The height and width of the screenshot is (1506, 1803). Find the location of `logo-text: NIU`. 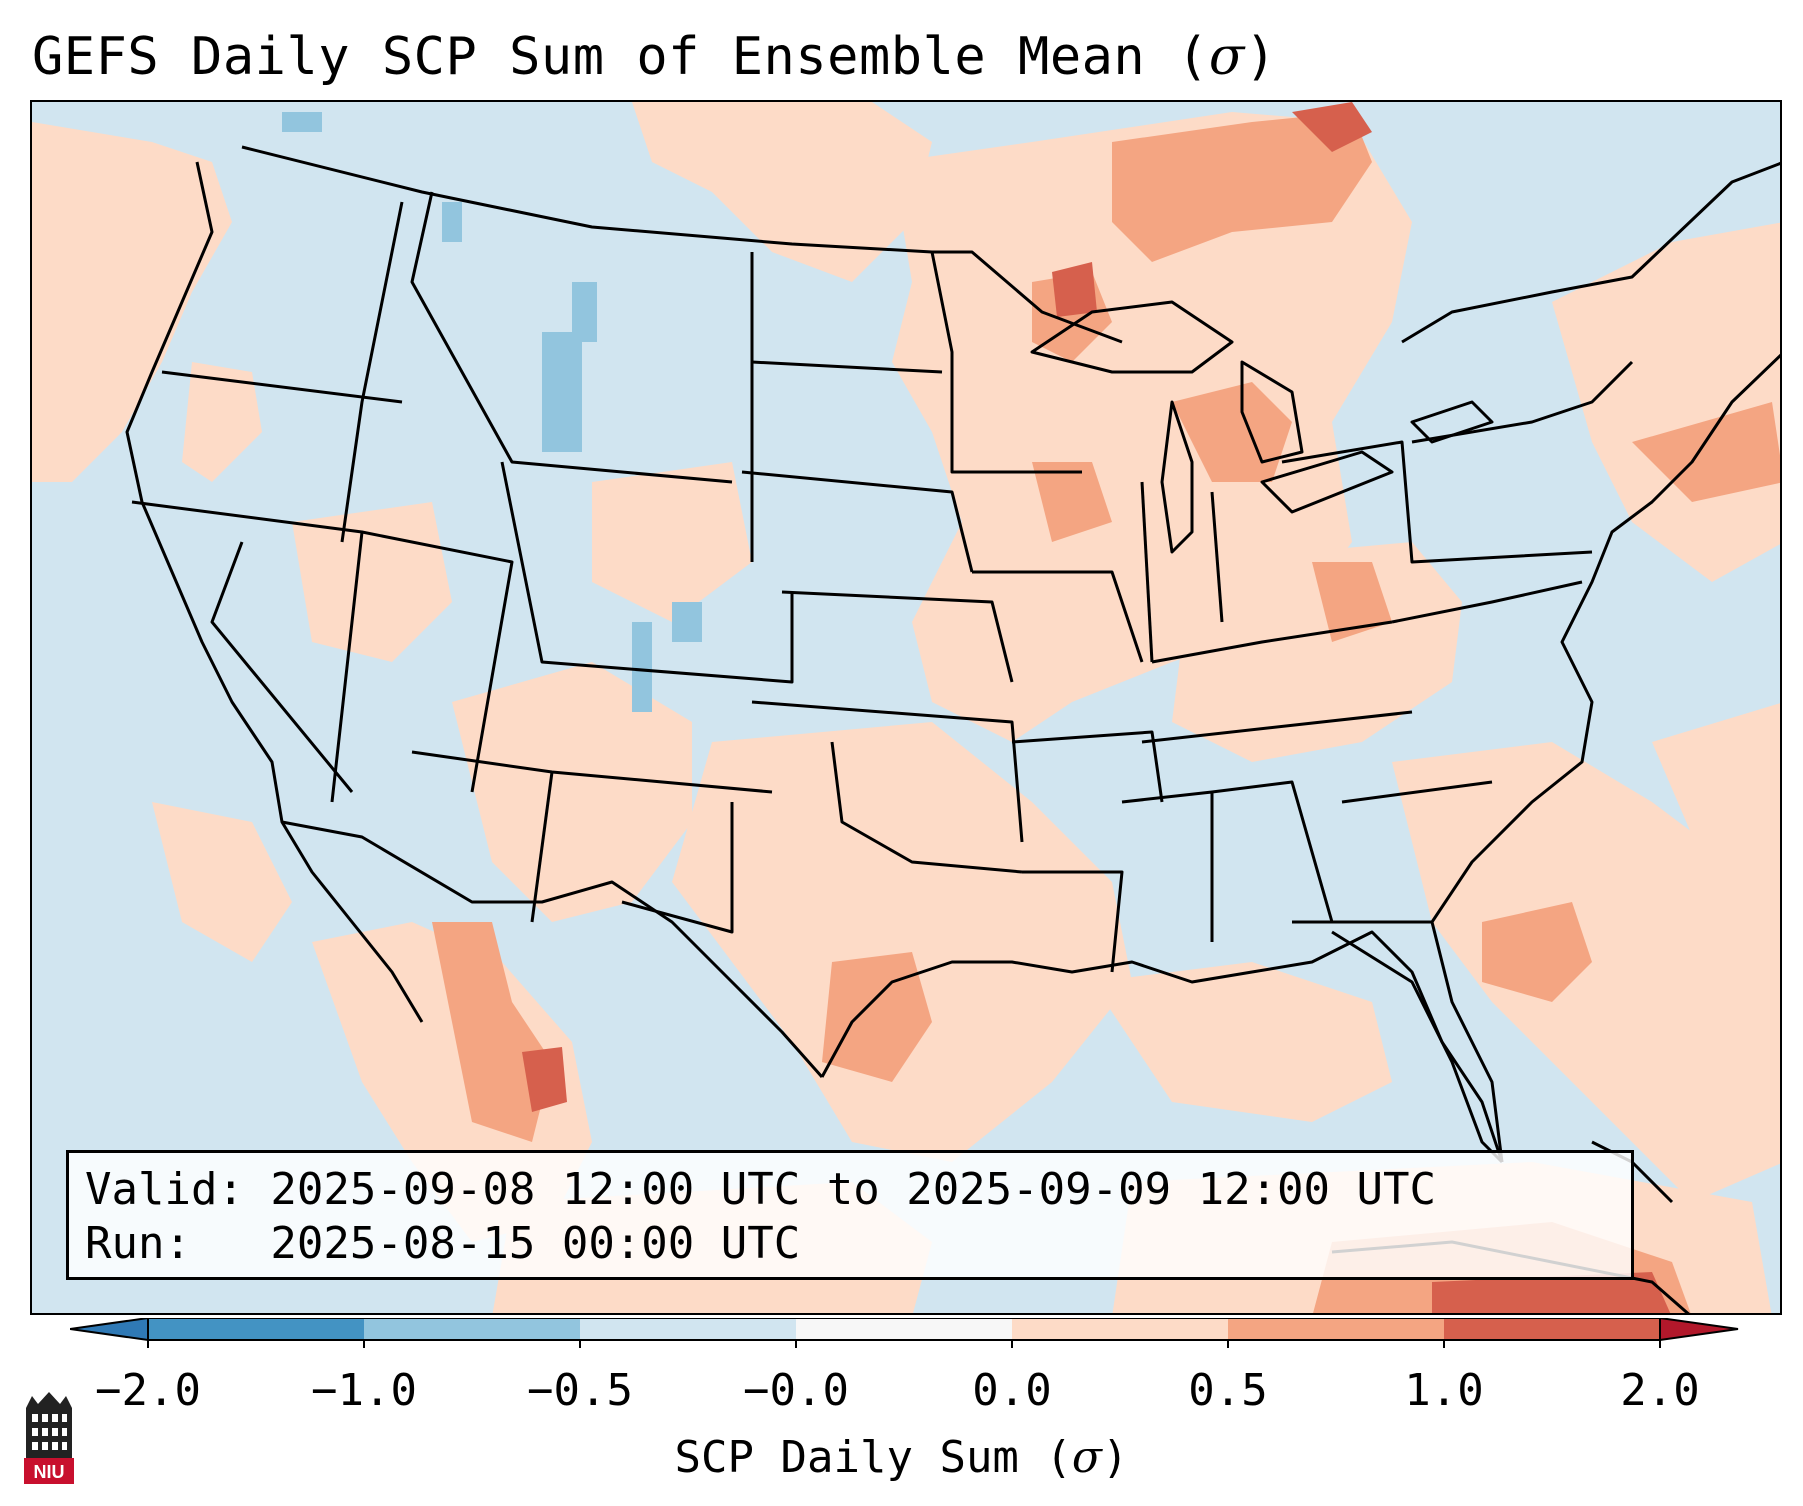

logo-text: NIU is located at coordinates (49, 1472).